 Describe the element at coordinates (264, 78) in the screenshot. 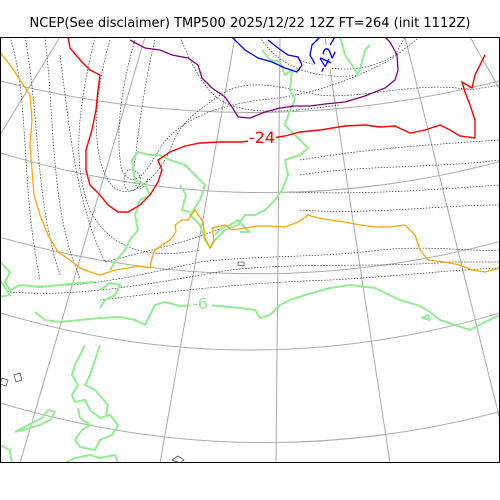

I see `isotherm-purple` at that location.